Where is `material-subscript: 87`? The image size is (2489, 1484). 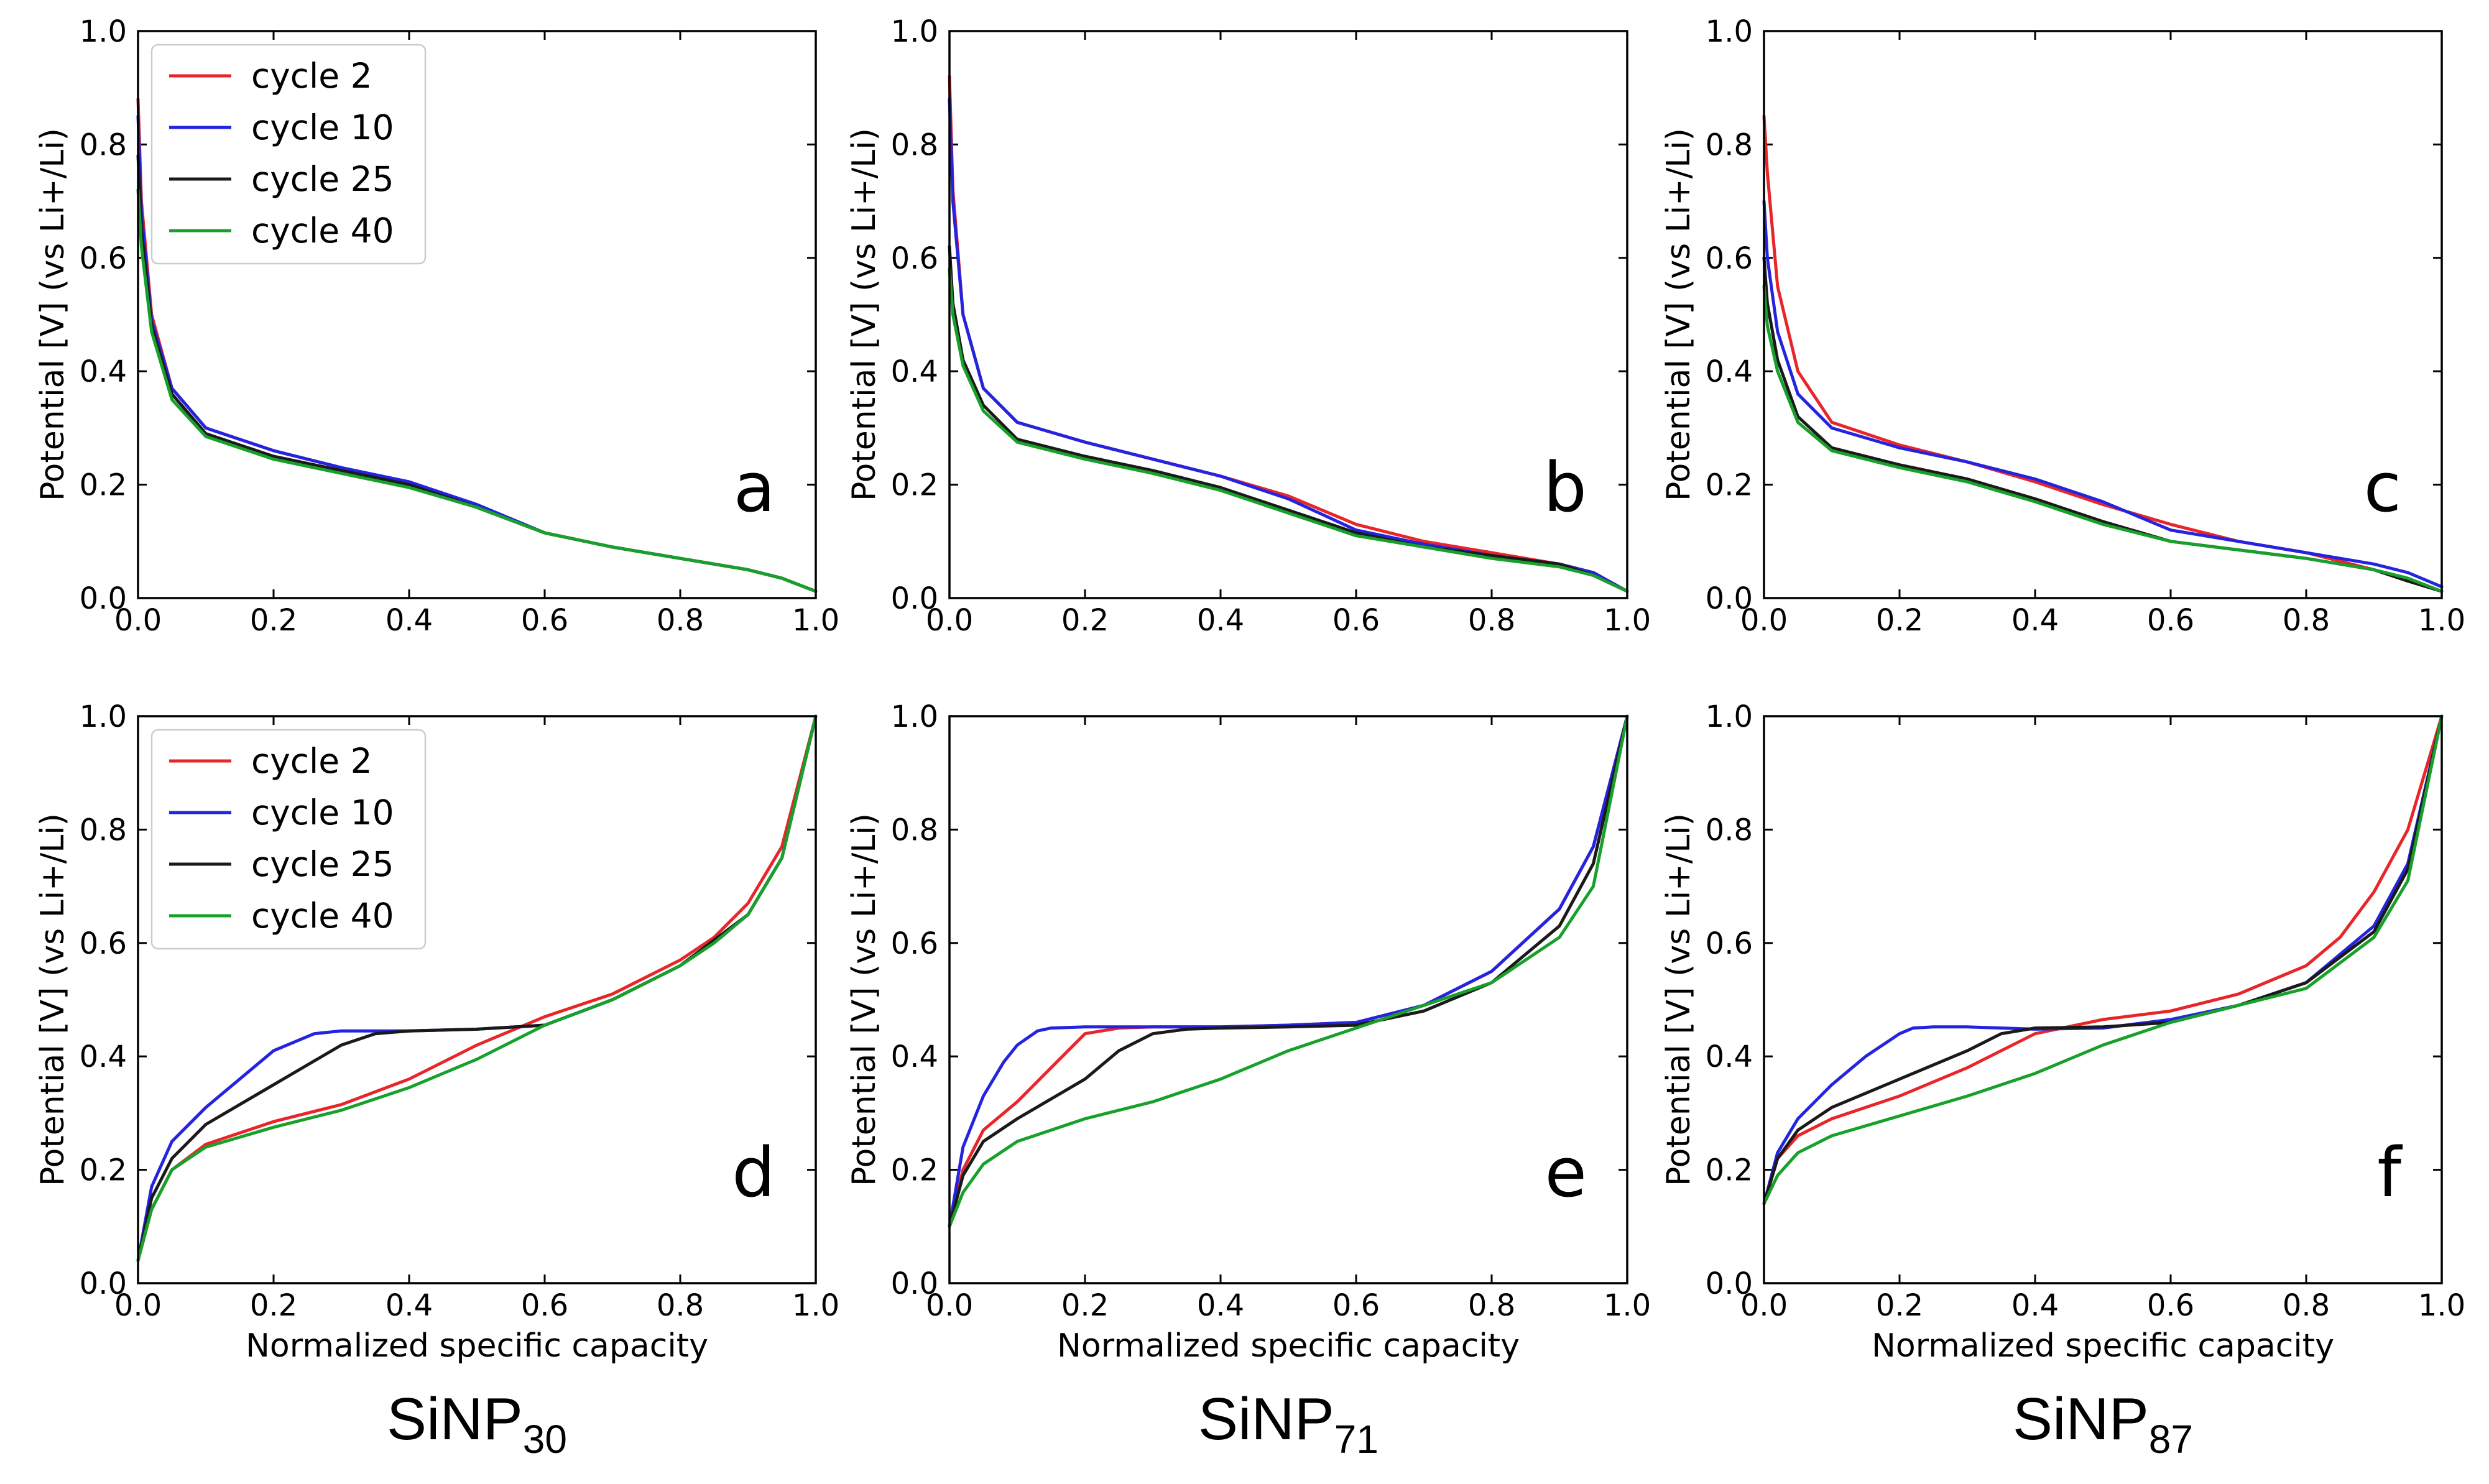 material-subscript: 87 is located at coordinates (2171, 1439).